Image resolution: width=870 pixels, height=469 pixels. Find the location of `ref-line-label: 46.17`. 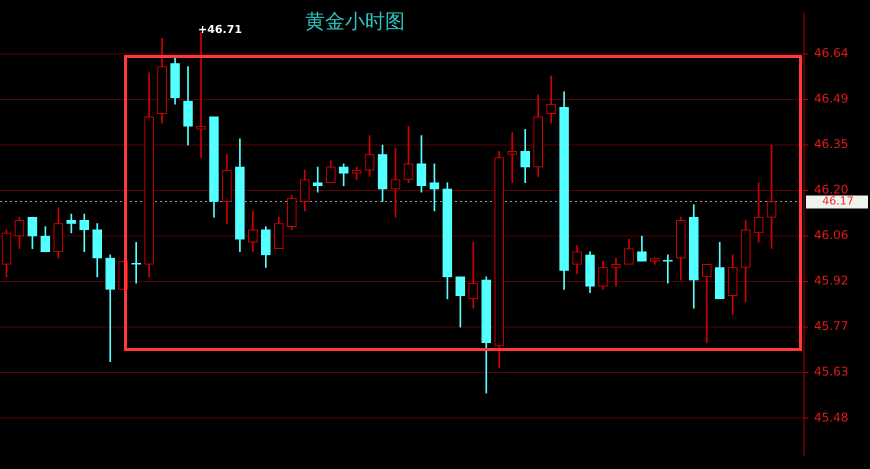

ref-line-label: 46.17 is located at coordinates (838, 201).